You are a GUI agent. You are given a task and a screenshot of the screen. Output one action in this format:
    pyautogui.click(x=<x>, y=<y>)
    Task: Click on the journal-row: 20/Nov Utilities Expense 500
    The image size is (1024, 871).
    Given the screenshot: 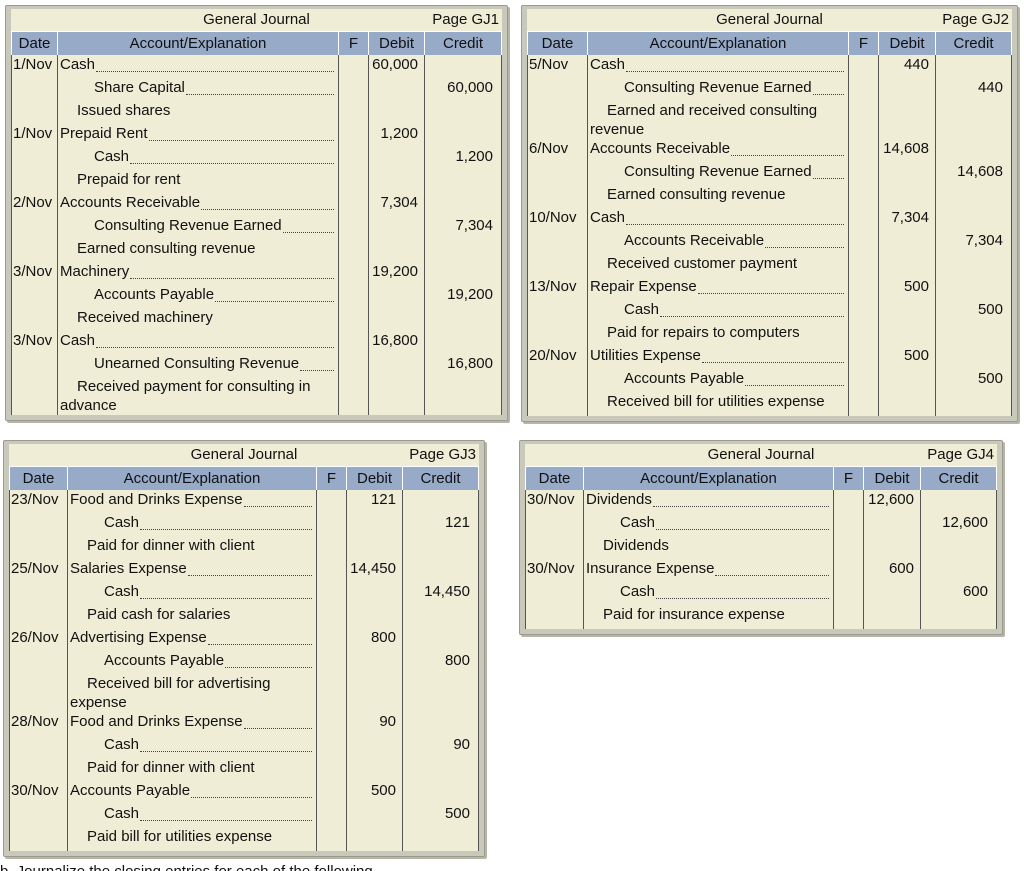 What is the action you would take?
    pyautogui.click(x=769, y=357)
    